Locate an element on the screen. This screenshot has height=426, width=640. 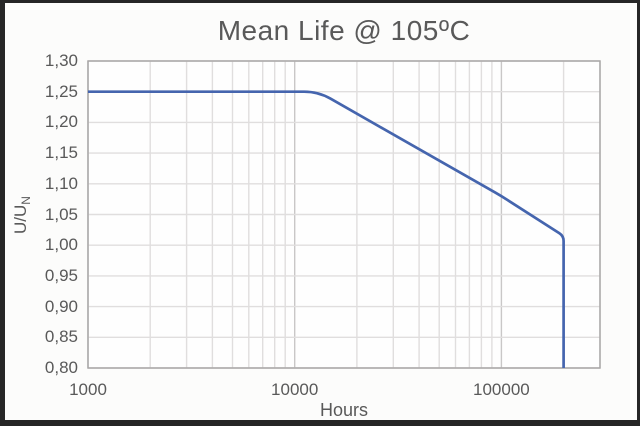
y-tick-label: 0,85 is located at coordinates (61, 337).